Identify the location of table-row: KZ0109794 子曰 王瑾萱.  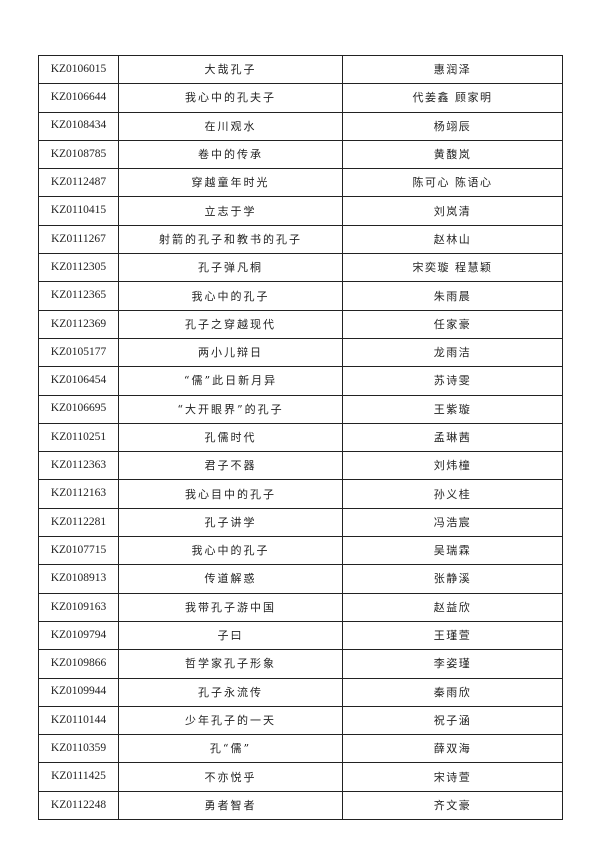
(300, 635).